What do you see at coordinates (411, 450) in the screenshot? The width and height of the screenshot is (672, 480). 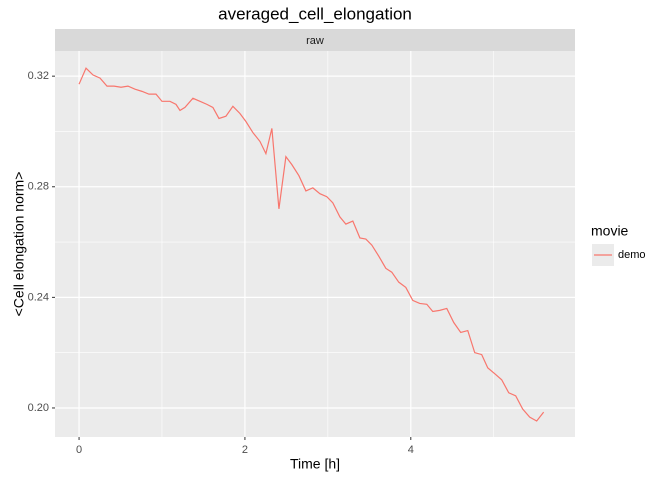 I see `x-tick-label: 4` at bounding box center [411, 450].